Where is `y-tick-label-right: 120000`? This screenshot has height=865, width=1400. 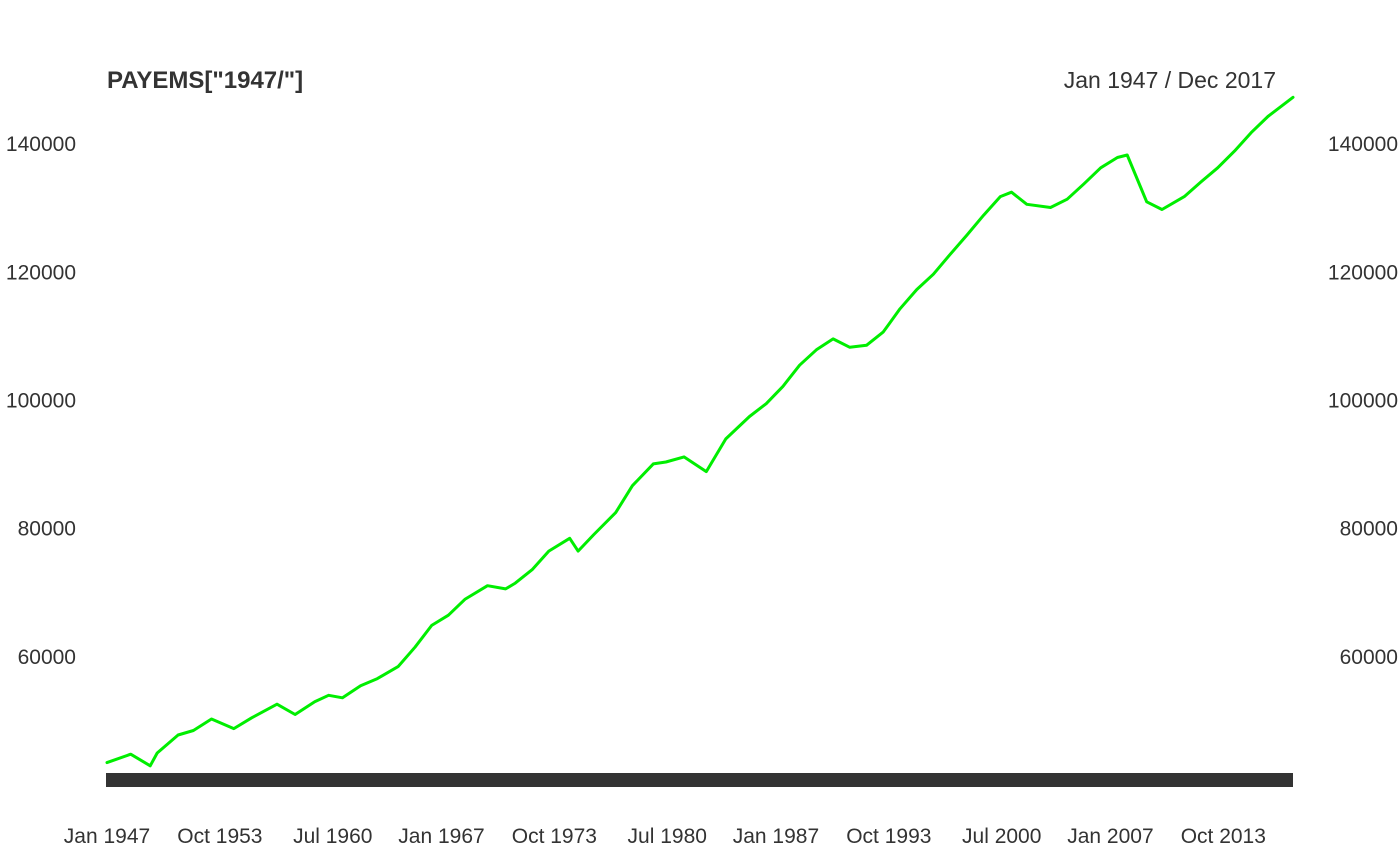 y-tick-label-right: 120000 is located at coordinates (1363, 272).